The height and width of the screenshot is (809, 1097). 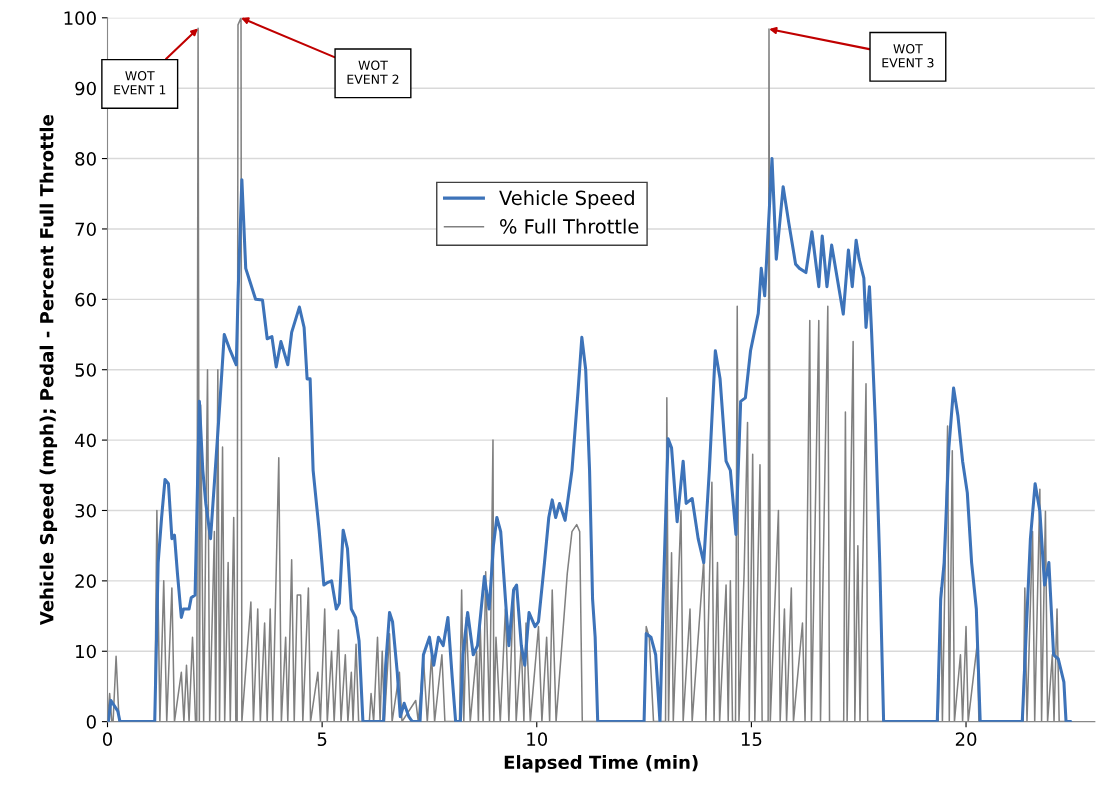 What do you see at coordinates (537, 739) in the screenshot?
I see `x-tick-label: 10` at bounding box center [537, 739].